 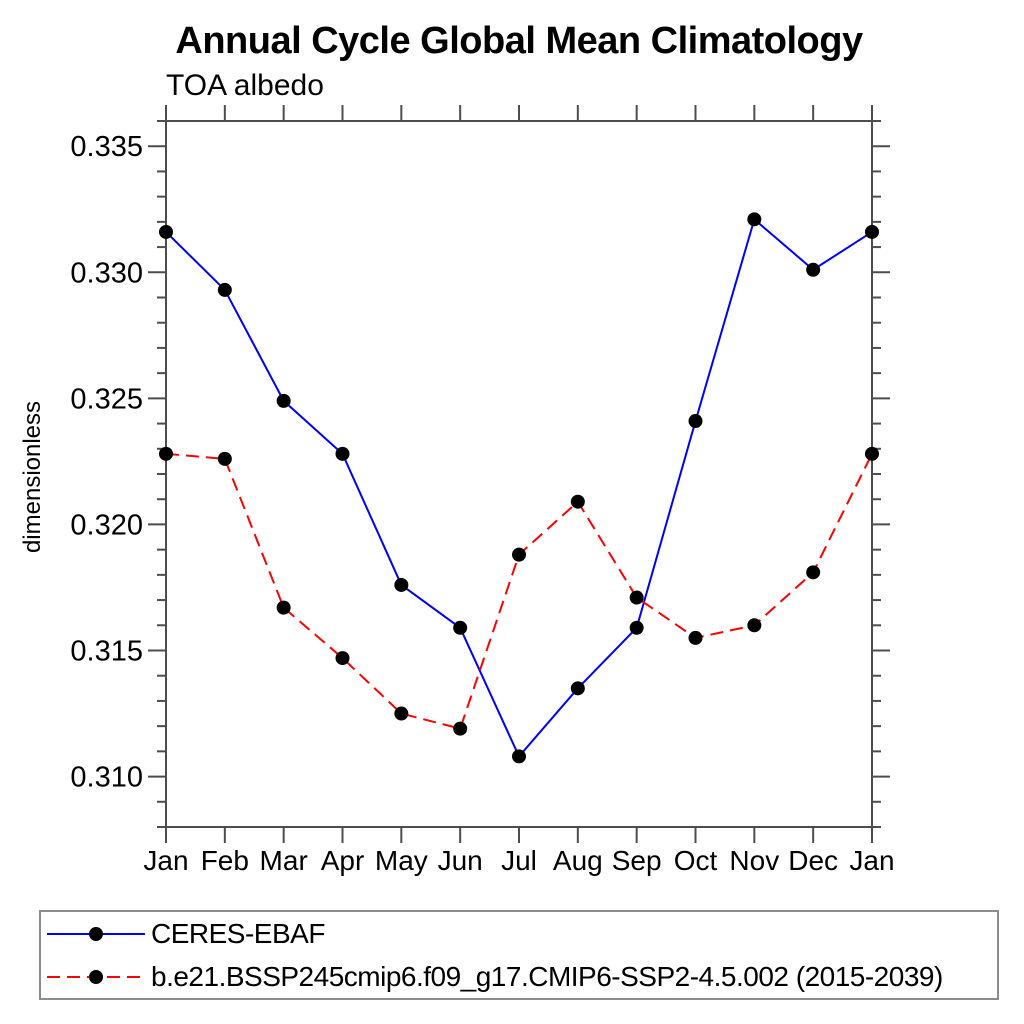 I want to click on legend-label-0: CERES-EBAF, so click(x=238, y=933).